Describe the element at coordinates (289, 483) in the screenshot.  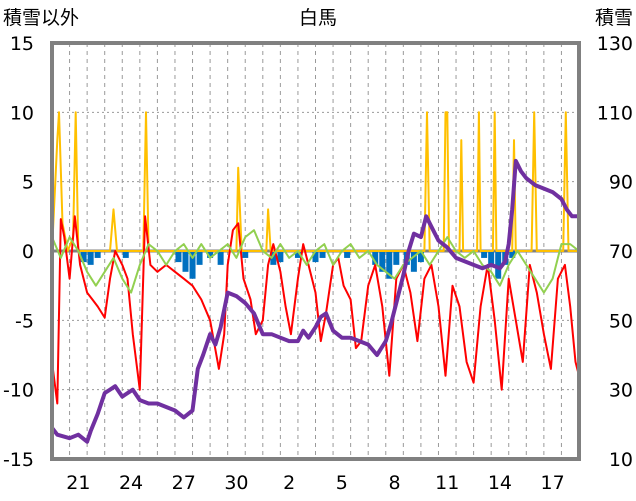
I see `x-tick-label: 2` at that location.